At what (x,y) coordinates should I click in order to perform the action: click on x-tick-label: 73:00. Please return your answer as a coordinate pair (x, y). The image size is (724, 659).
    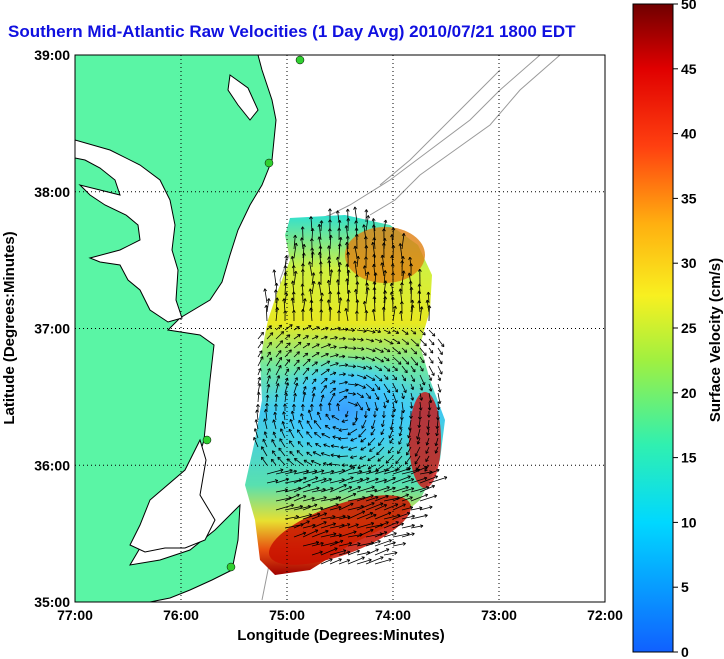
    Looking at the image, I should click on (499, 615).